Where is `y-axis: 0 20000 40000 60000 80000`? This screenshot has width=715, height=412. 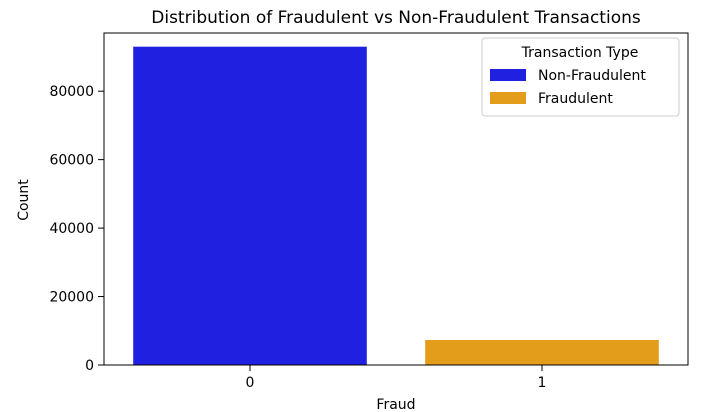 y-axis: 0 20000 40000 60000 80000 is located at coordinates (76, 229).